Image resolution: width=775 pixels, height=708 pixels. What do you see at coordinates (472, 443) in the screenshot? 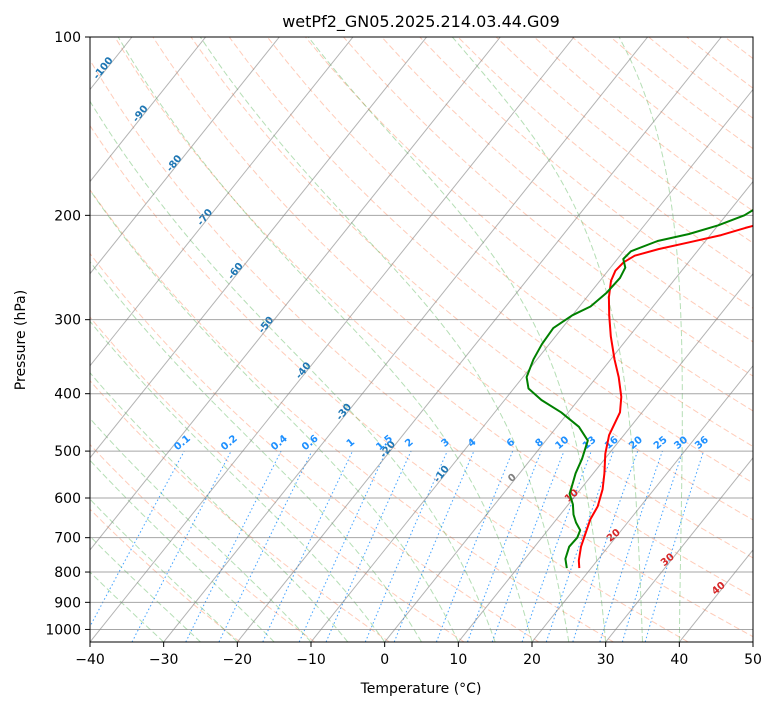
I see `mixing-ratio-label: 4` at bounding box center [472, 443].